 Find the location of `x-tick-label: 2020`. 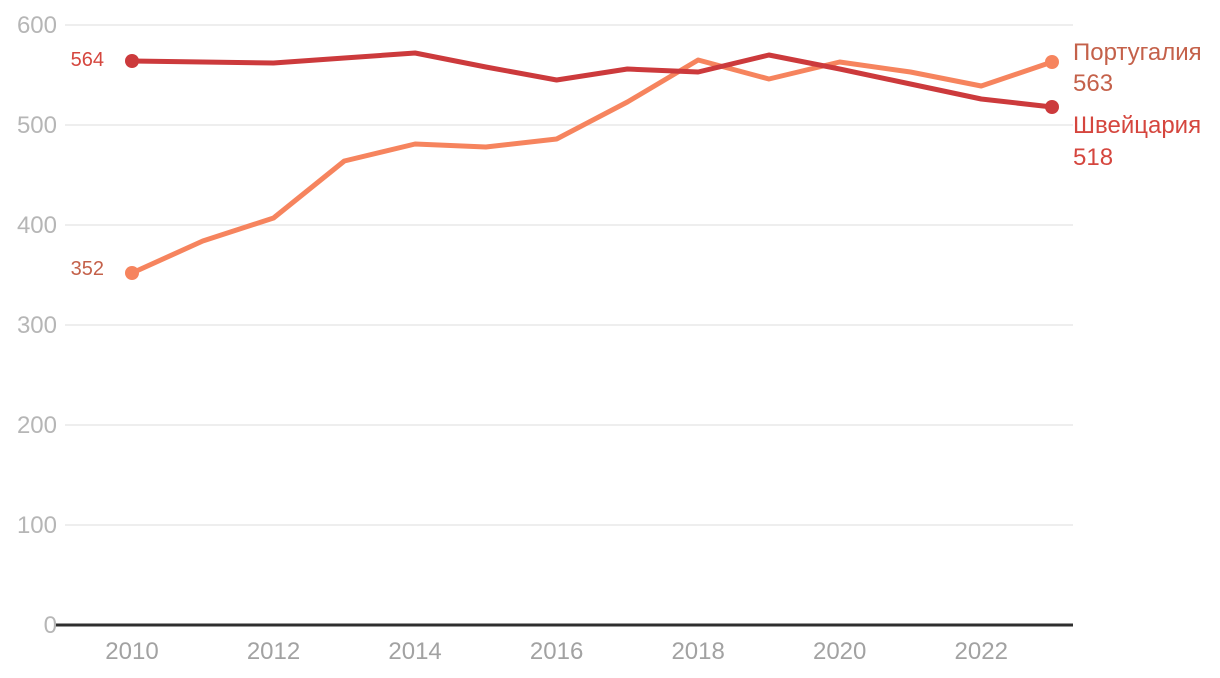

x-tick-label: 2020 is located at coordinates (839, 651).